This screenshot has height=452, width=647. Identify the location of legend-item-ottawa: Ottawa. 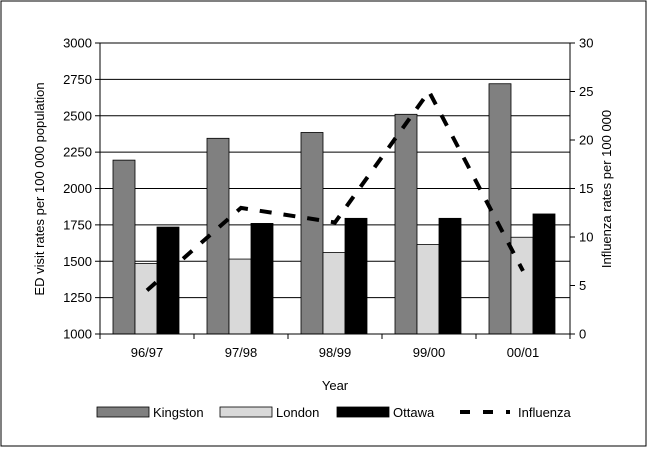
(385, 412).